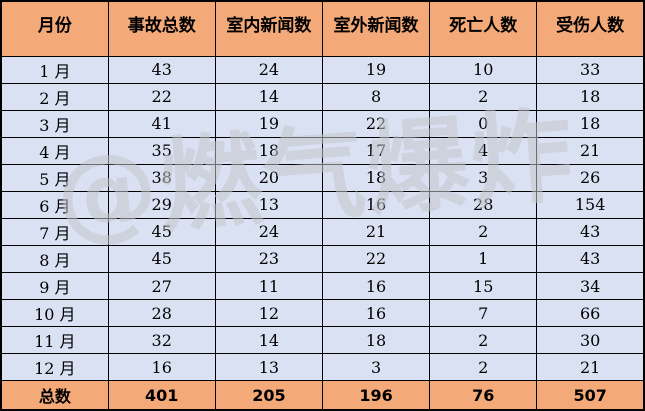 The height and width of the screenshot is (411, 645). I want to click on value-cell: 507, so click(590, 395).